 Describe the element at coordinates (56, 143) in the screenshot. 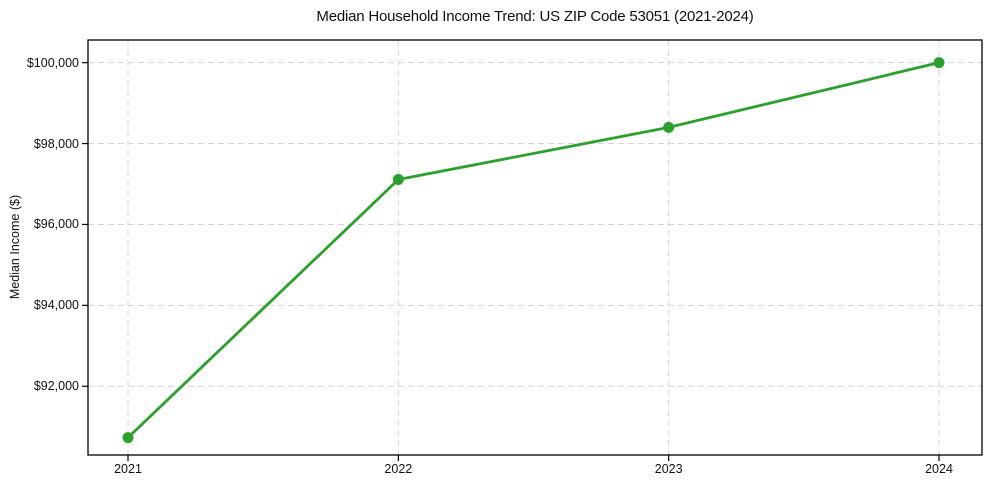

I see `y-tick-label: $98,000` at that location.